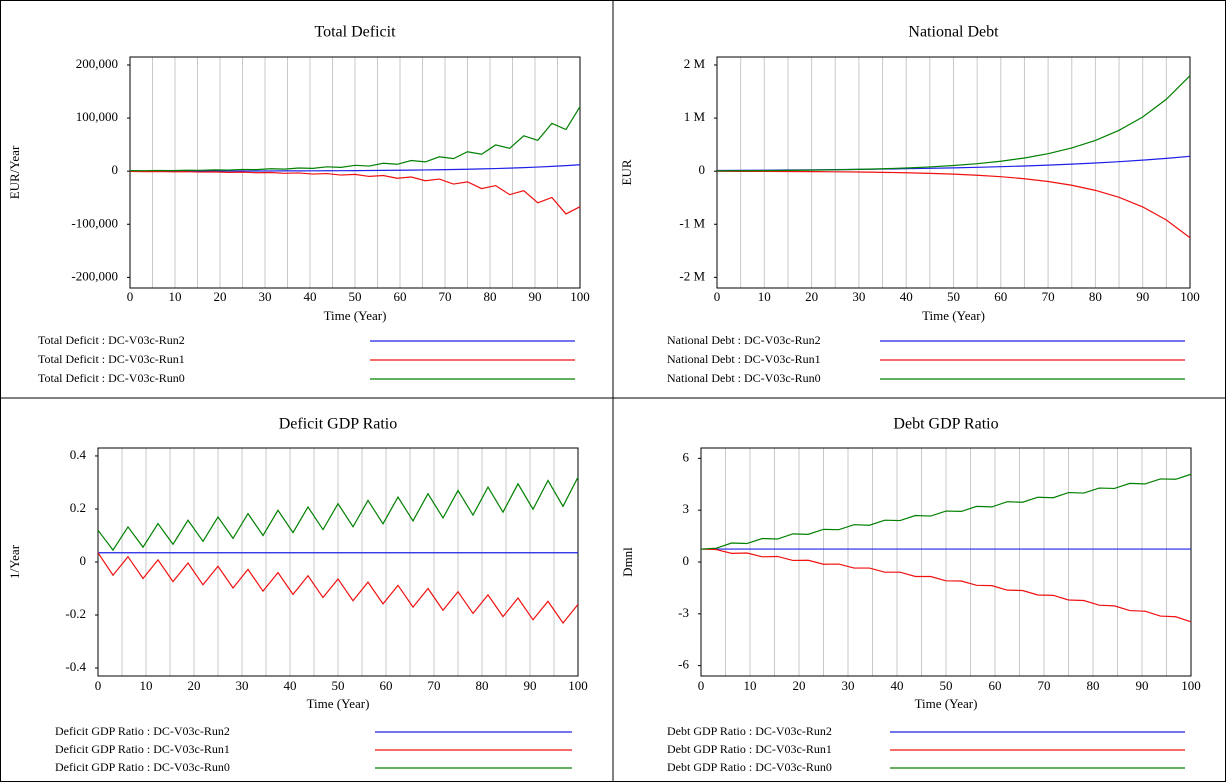 This screenshot has height=782, width=1226. What do you see at coordinates (627, 562) in the screenshot?
I see `y-axis-label: Dmnl` at bounding box center [627, 562].